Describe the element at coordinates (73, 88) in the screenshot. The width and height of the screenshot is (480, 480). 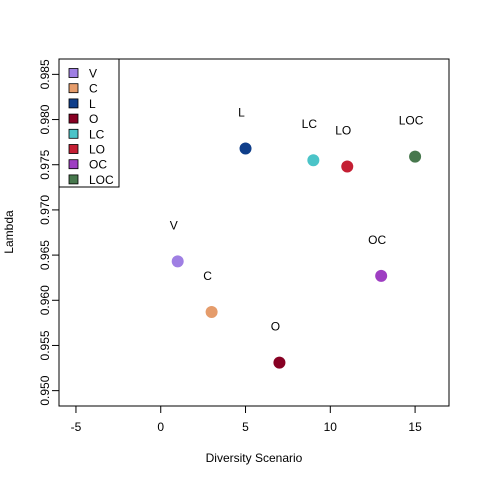
I see `legend-swatch-c` at that location.